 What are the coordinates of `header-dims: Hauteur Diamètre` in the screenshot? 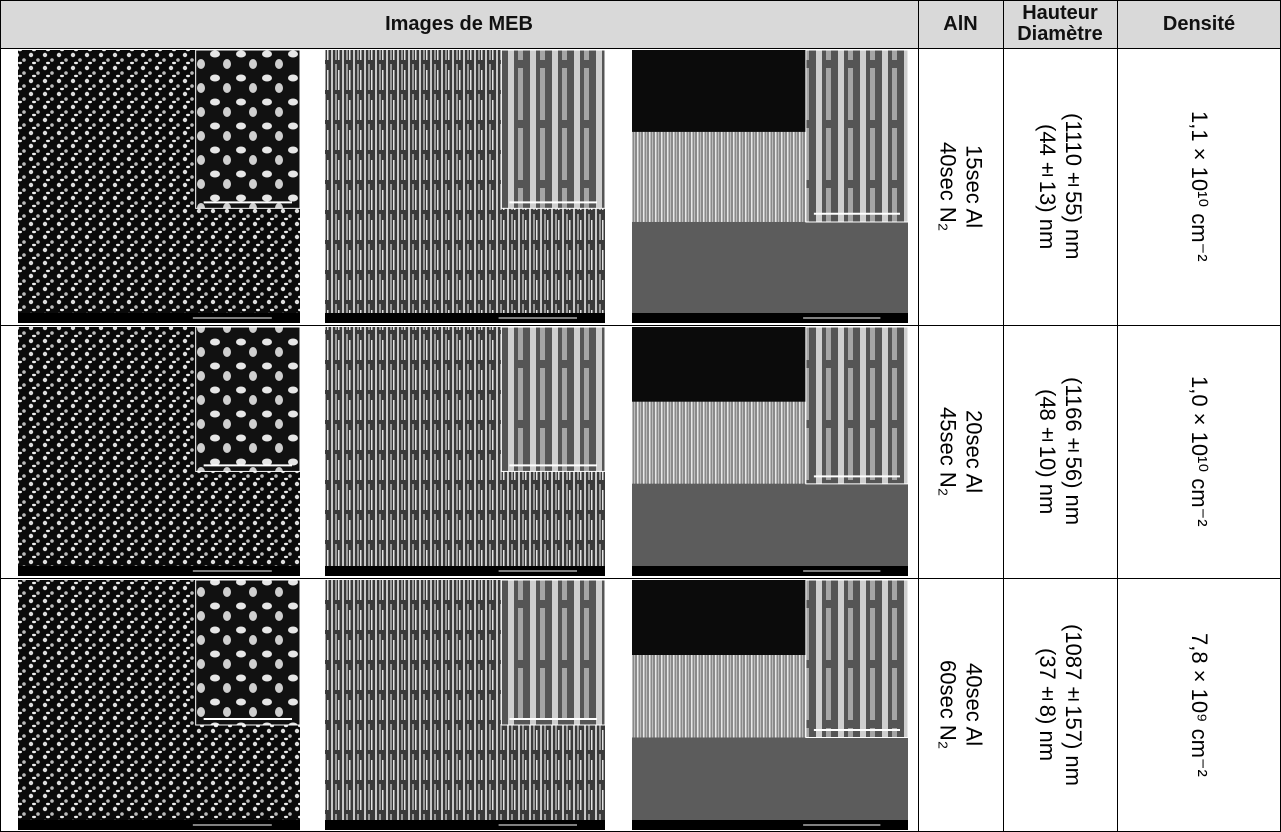 It's located at (1060, 24).